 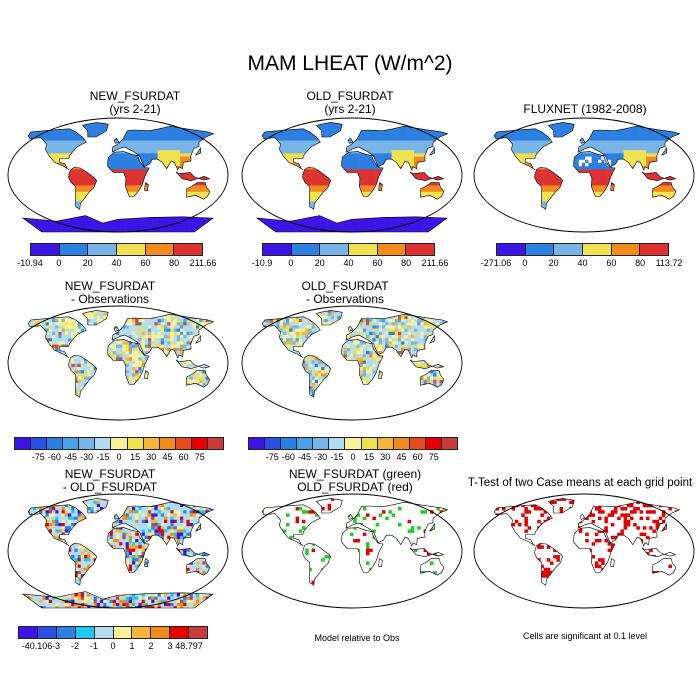 I want to click on colorbar-label: 48.797, so click(x=189, y=646).